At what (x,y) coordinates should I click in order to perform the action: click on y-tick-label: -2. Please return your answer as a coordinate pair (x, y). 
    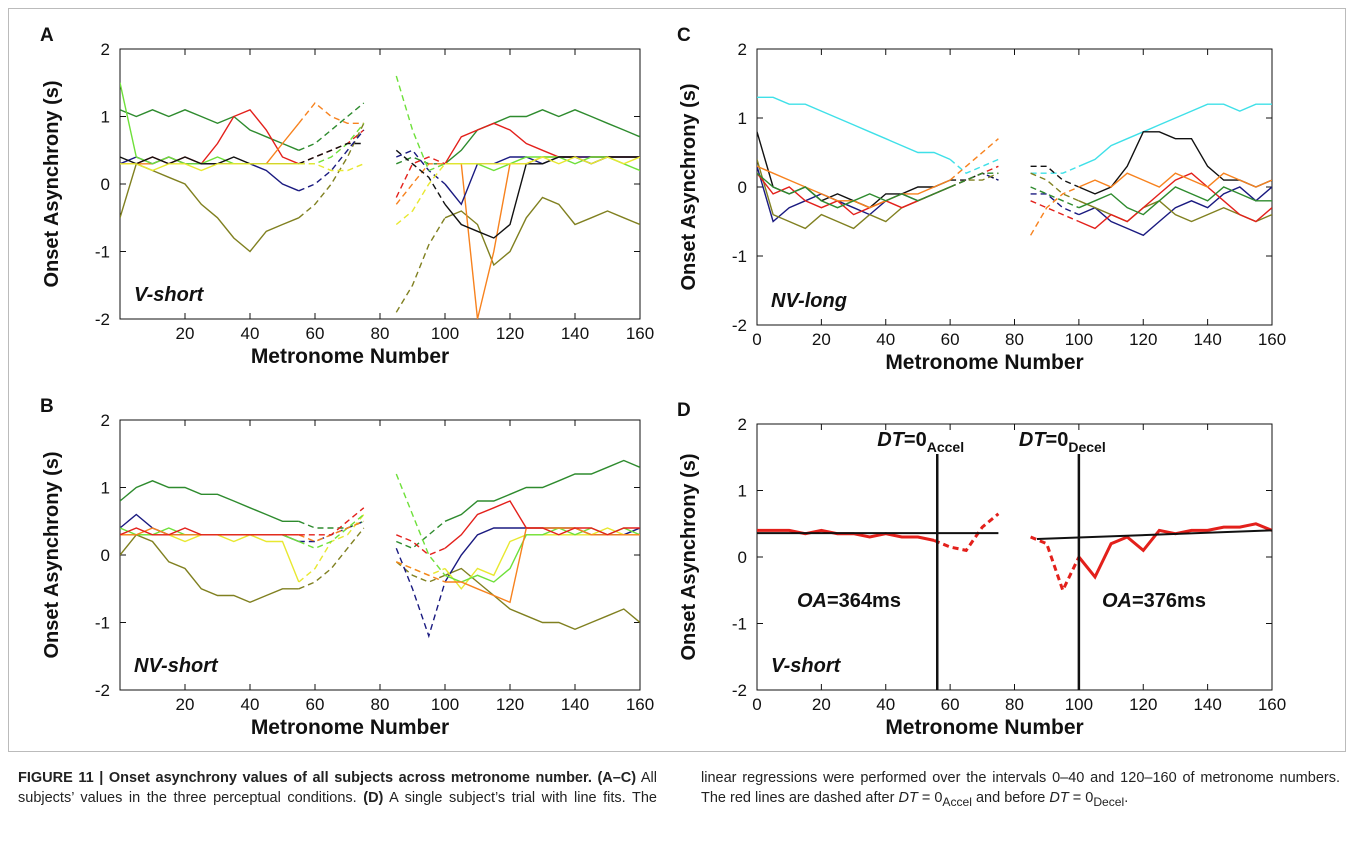
    Looking at the image, I should click on (739, 325).